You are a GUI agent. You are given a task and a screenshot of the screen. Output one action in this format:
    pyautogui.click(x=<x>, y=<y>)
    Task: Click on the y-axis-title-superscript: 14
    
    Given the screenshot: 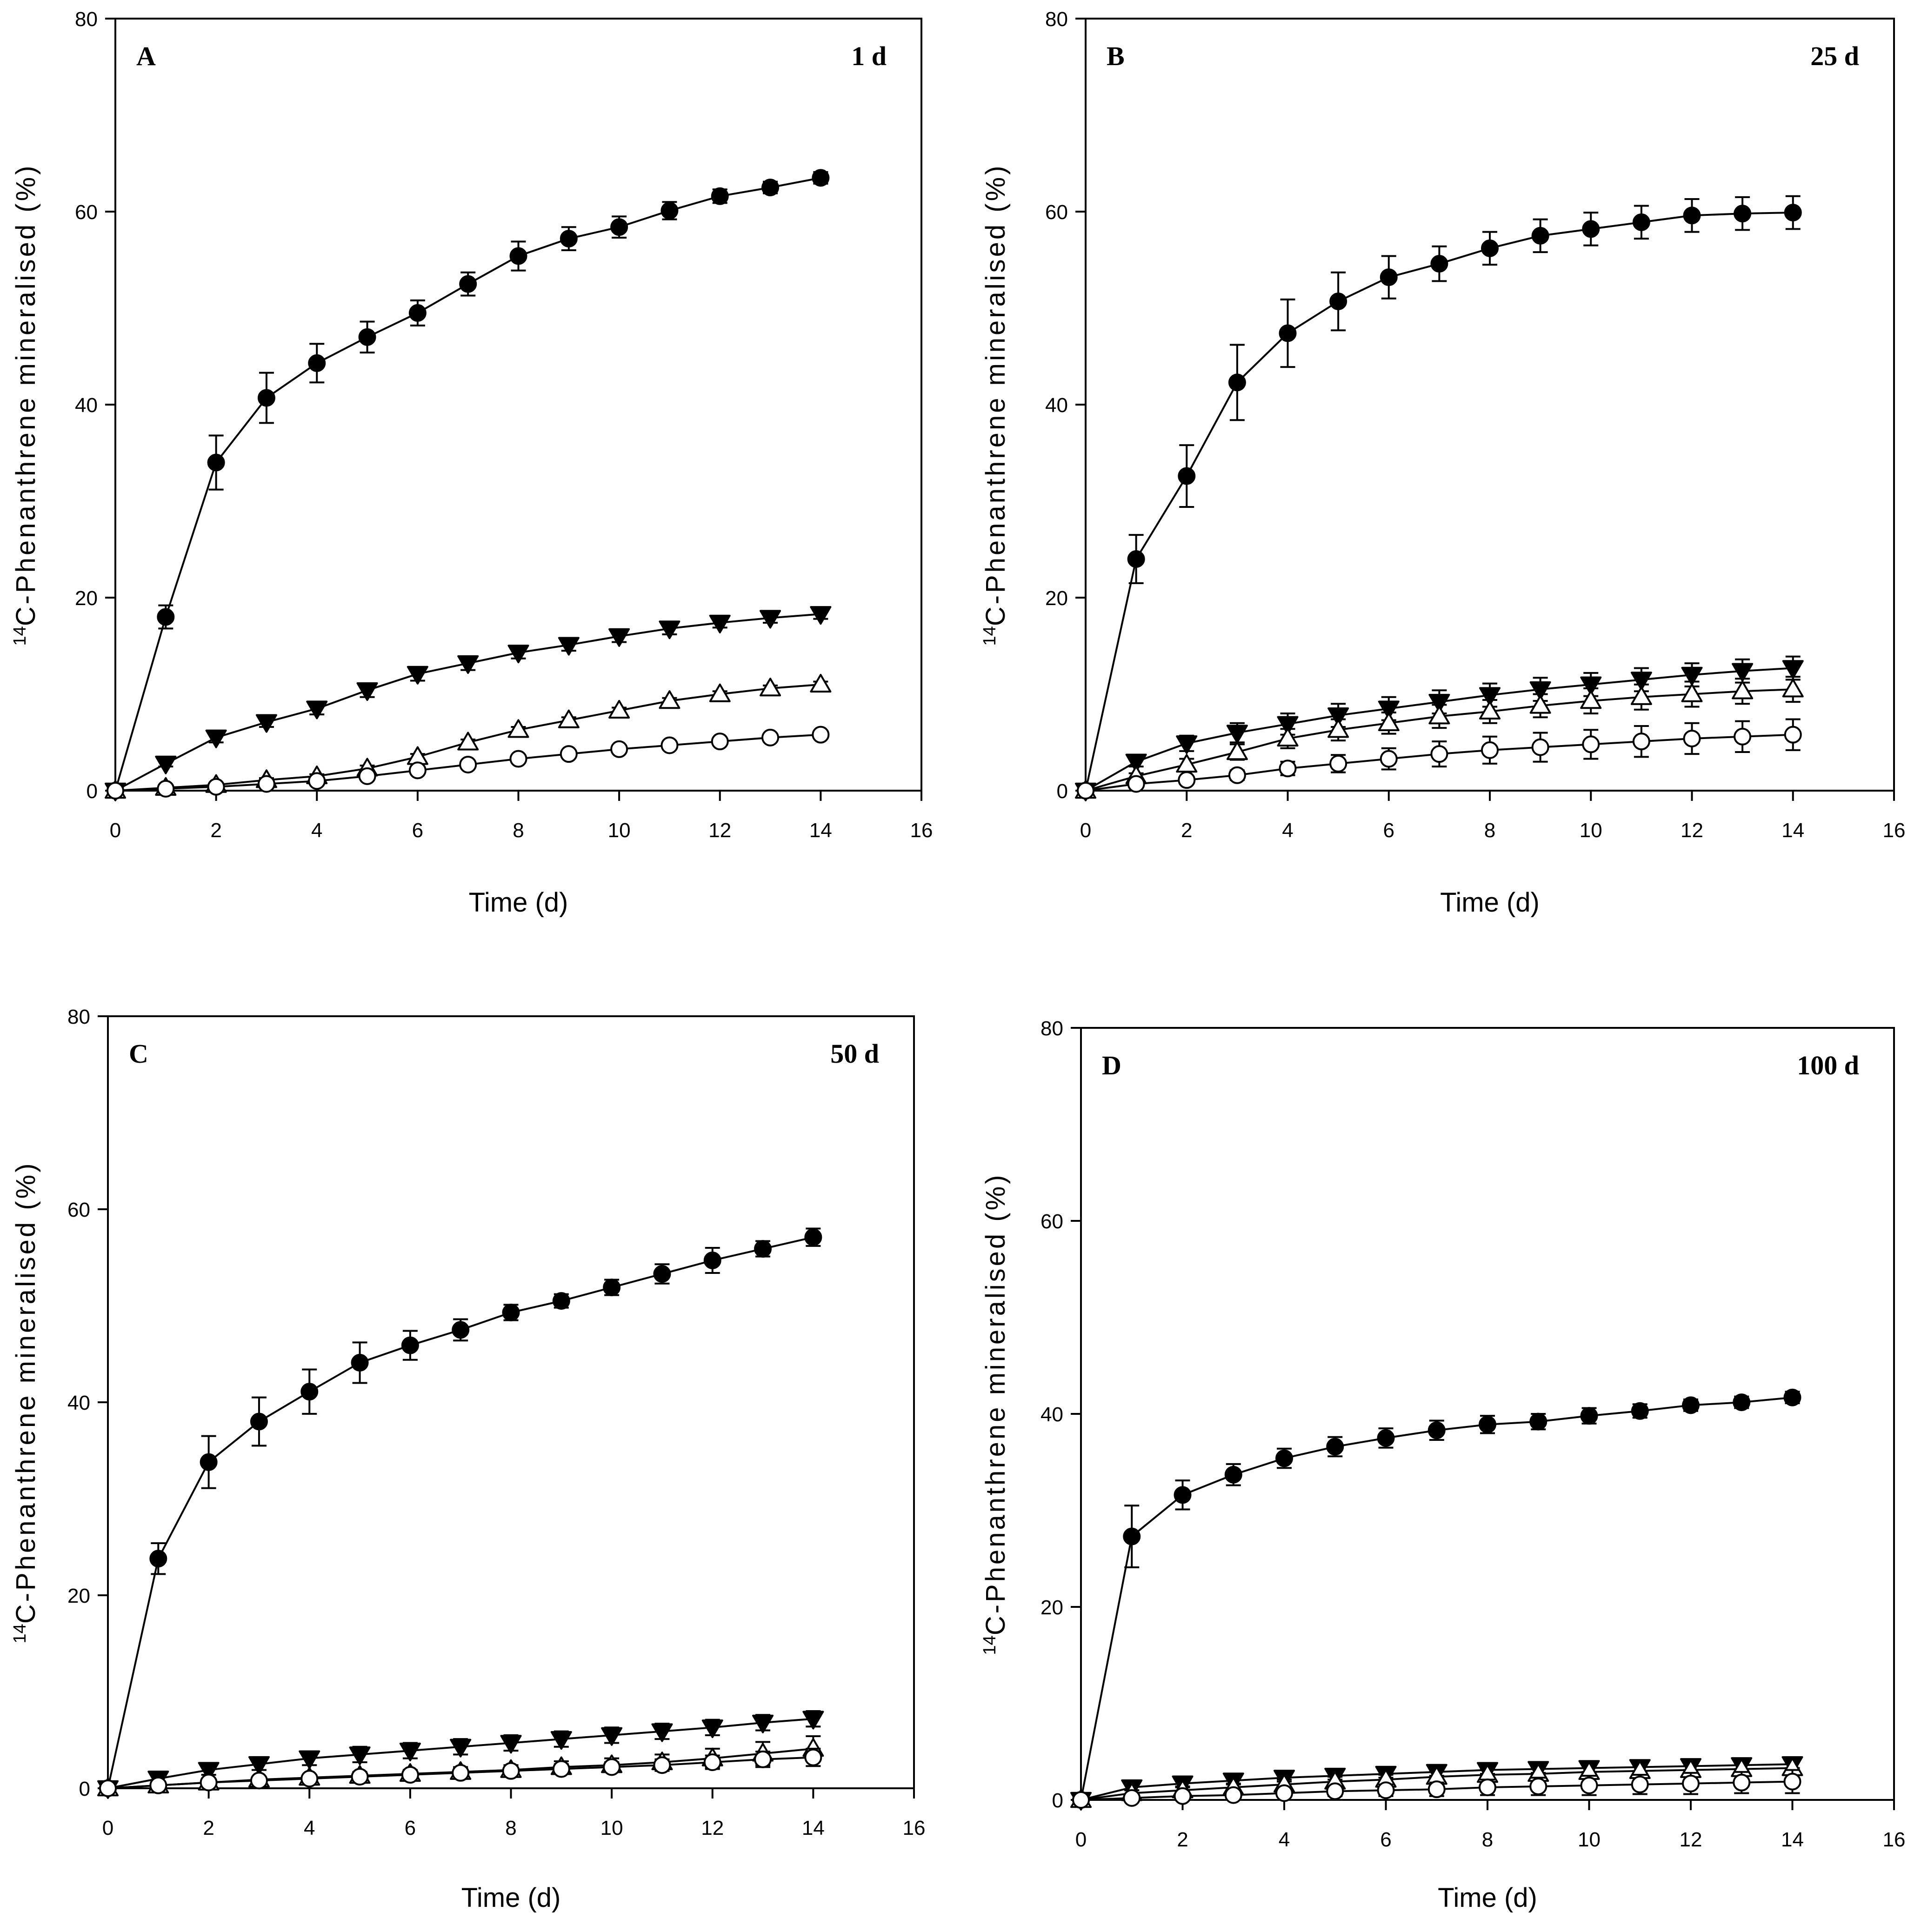 What is the action you would take?
    pyautogui.click(x=20, y=636)
    